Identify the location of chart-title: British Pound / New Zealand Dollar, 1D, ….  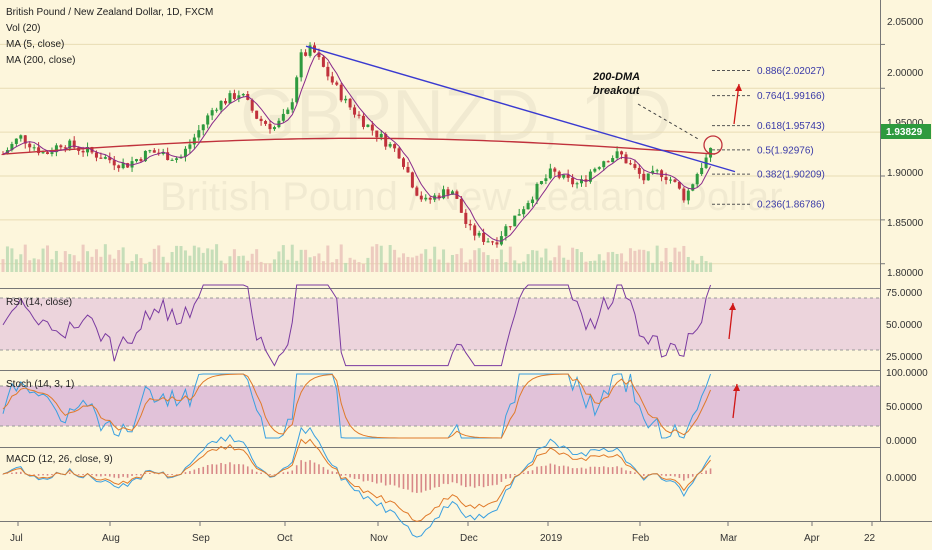
(109, 12).